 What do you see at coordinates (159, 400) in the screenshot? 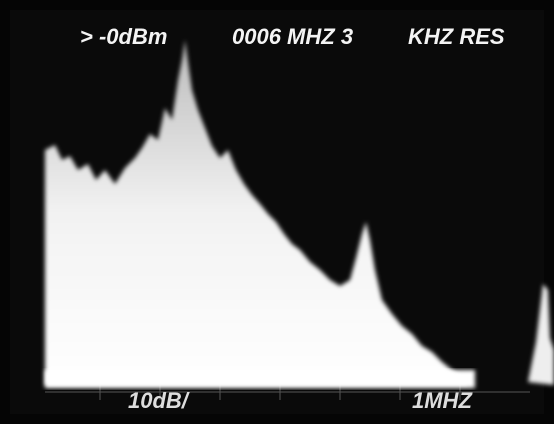
I see `vertical-scale: 10dB/` at bounding box center [159, 400].